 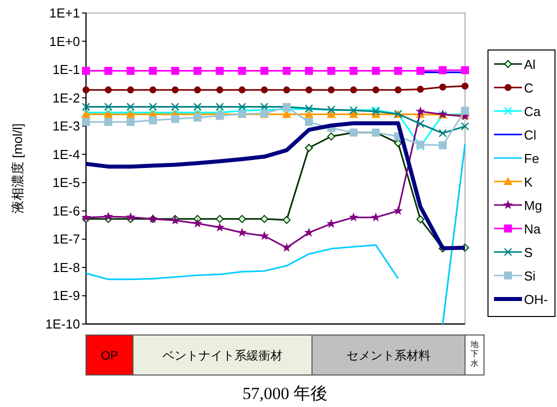 What do you see at coordinates (536, 299) in the screenshot?
I see `legend-label: OH-` at bounding box center [536, 299].